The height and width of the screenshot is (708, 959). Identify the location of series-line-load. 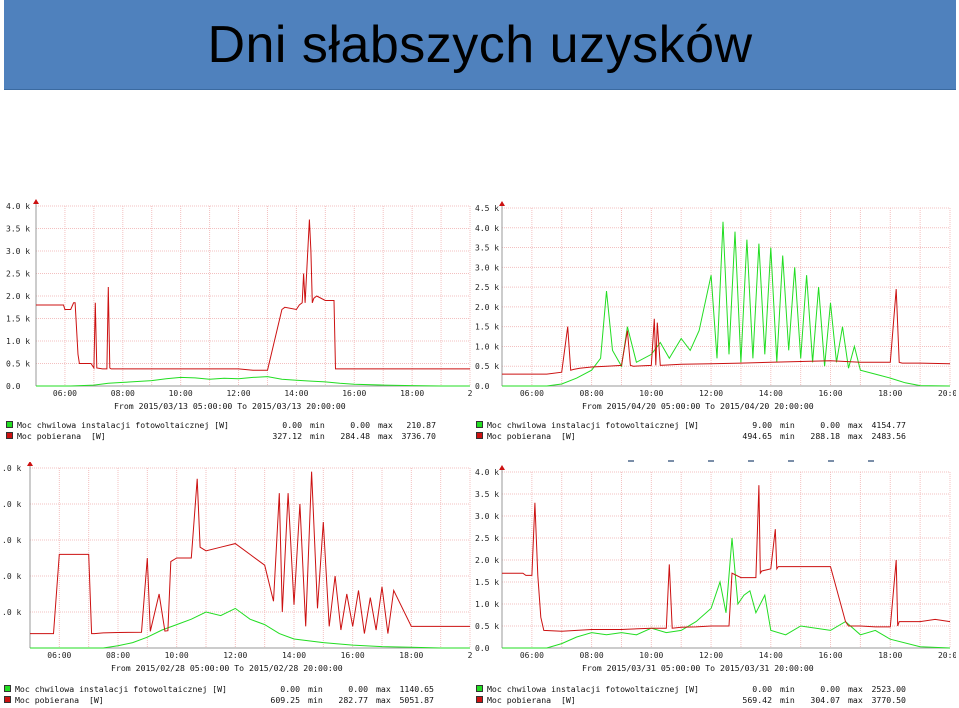
(250, 553).